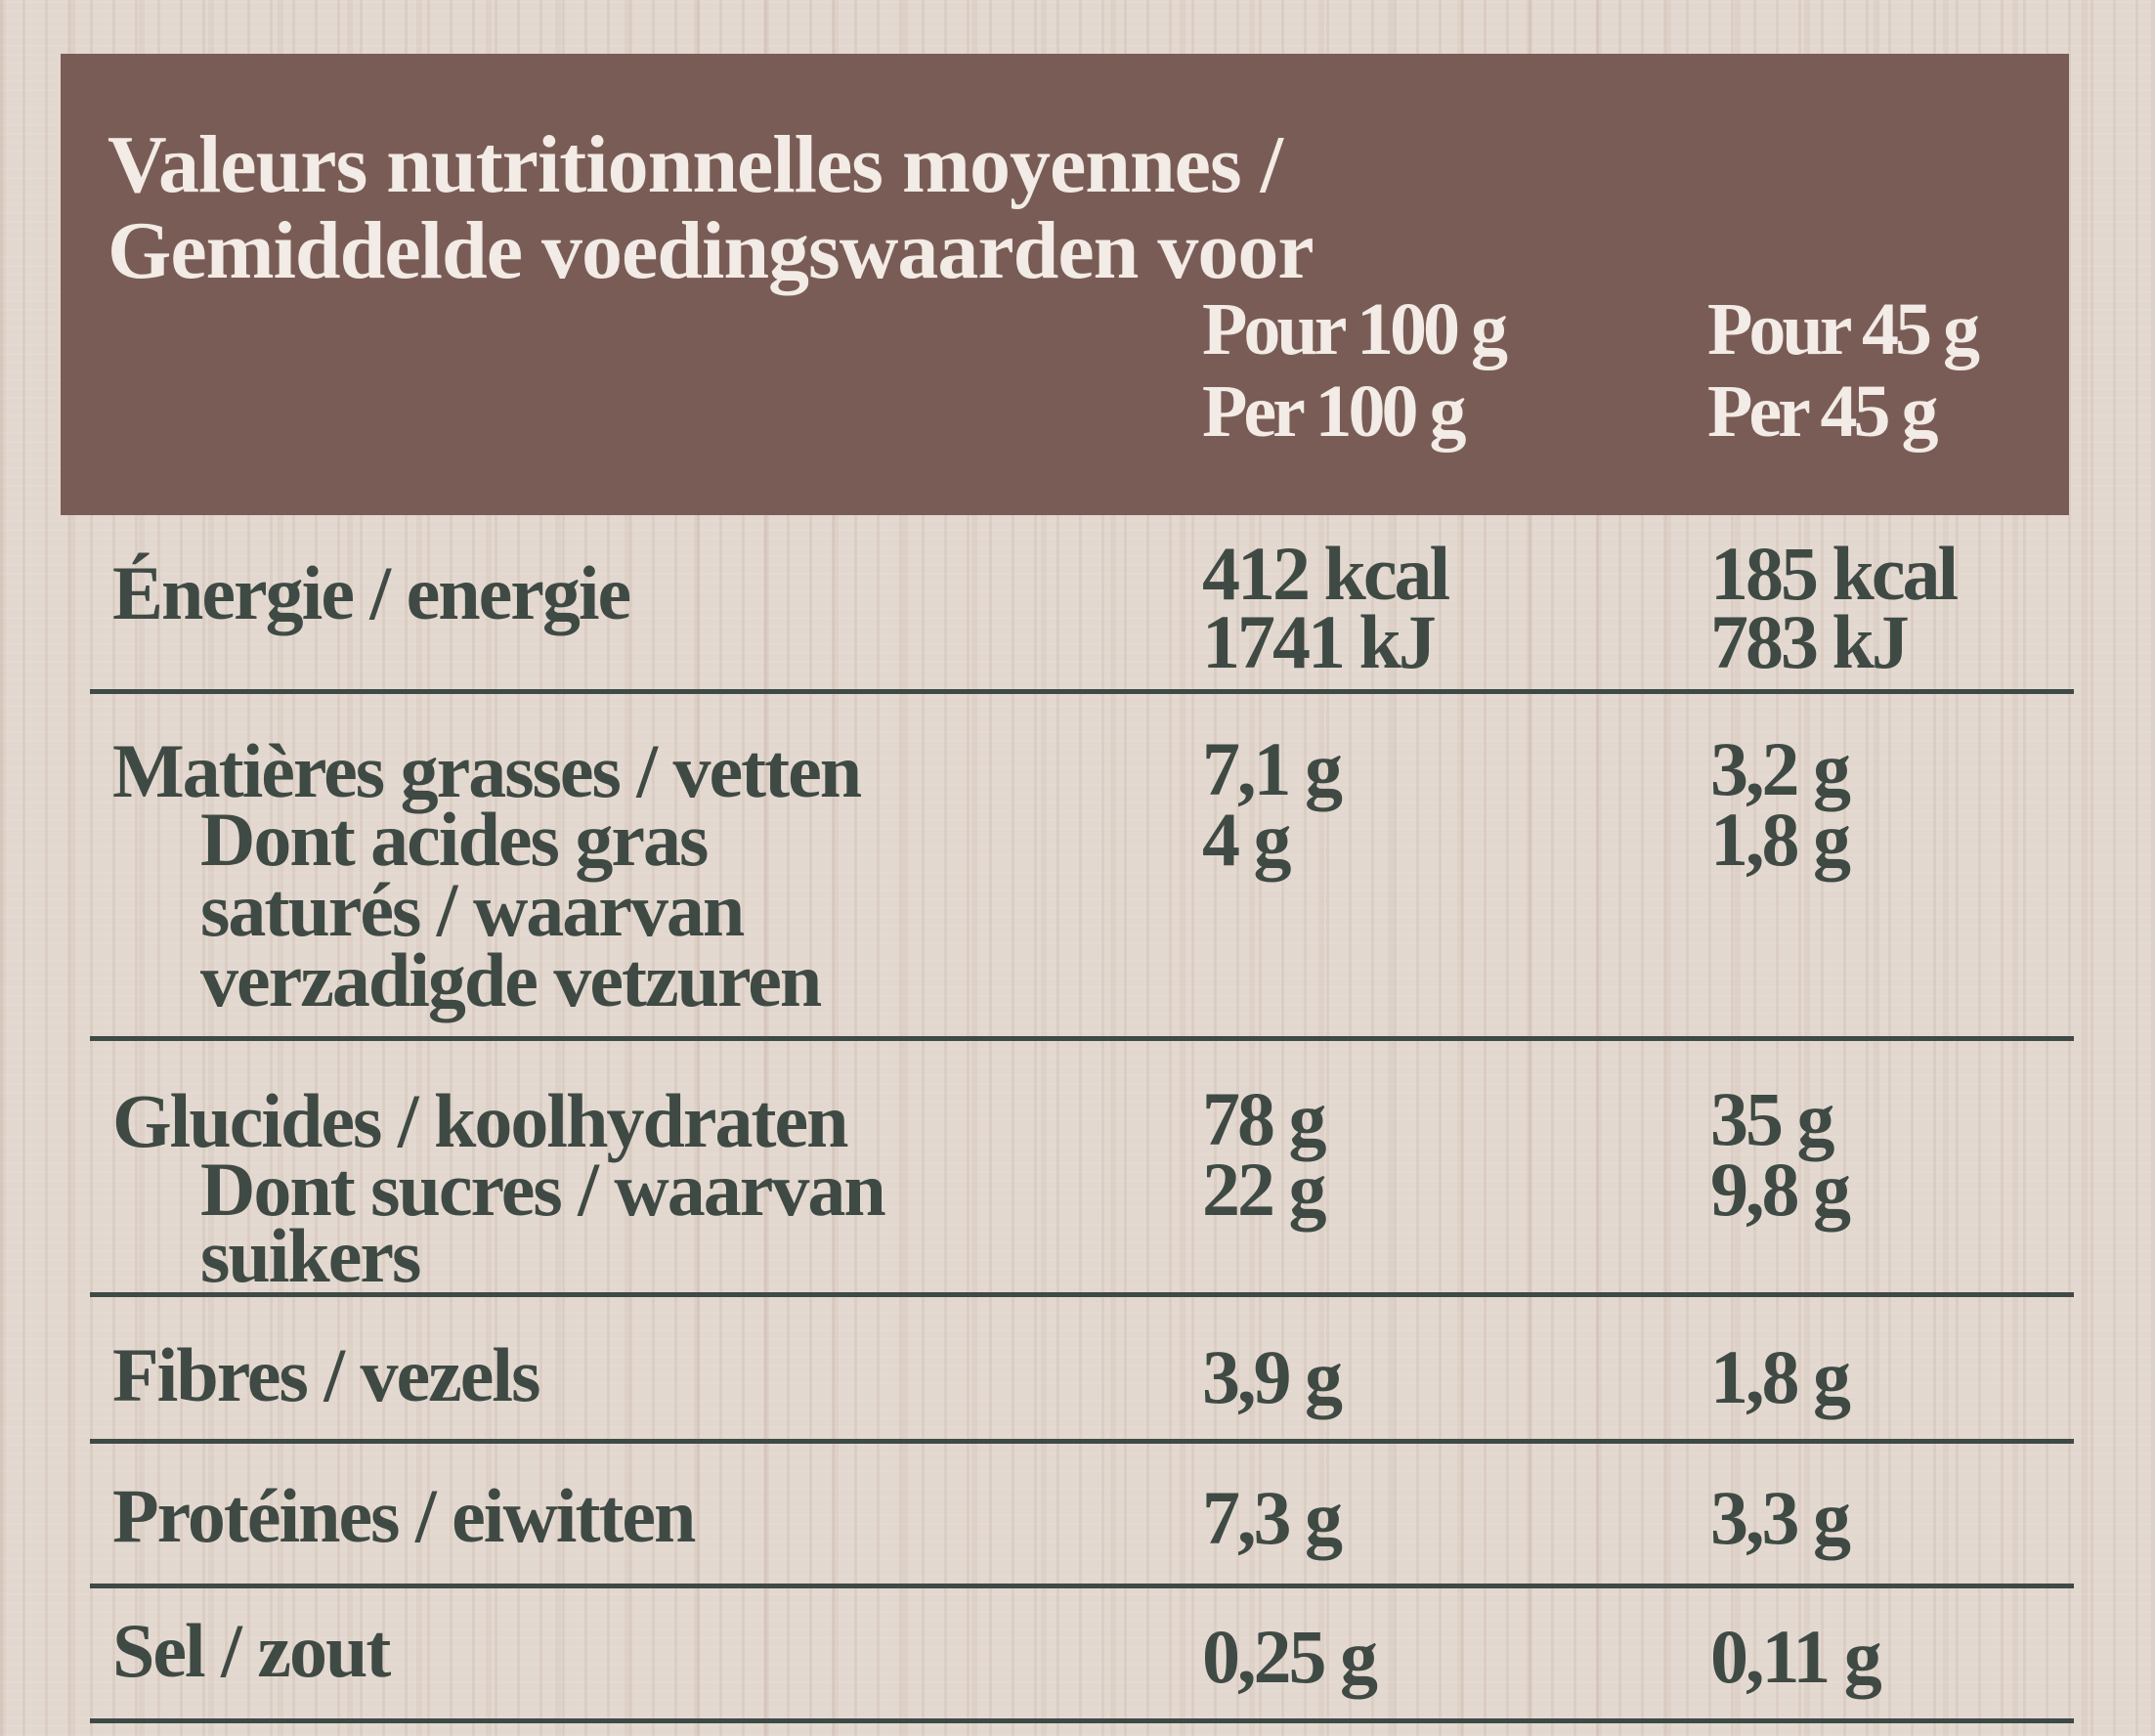 This screenshot has height=1736, width=2155. I want to click on column-header-45g: Pour 45 g Per 45 g, so click(1844, 370).